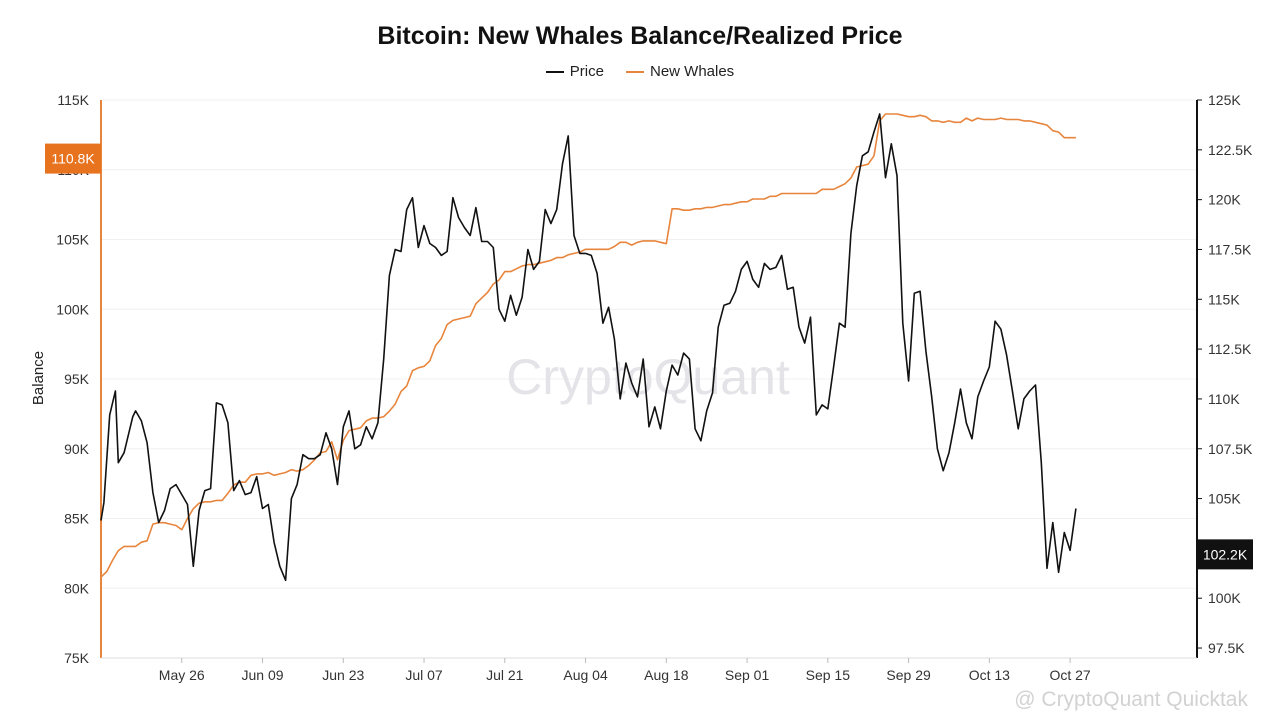 The image size is (1280, 720). Describe the element at coordinates (72, 240) in the screenshot. I see `left-tick-label: 105K` at that location.